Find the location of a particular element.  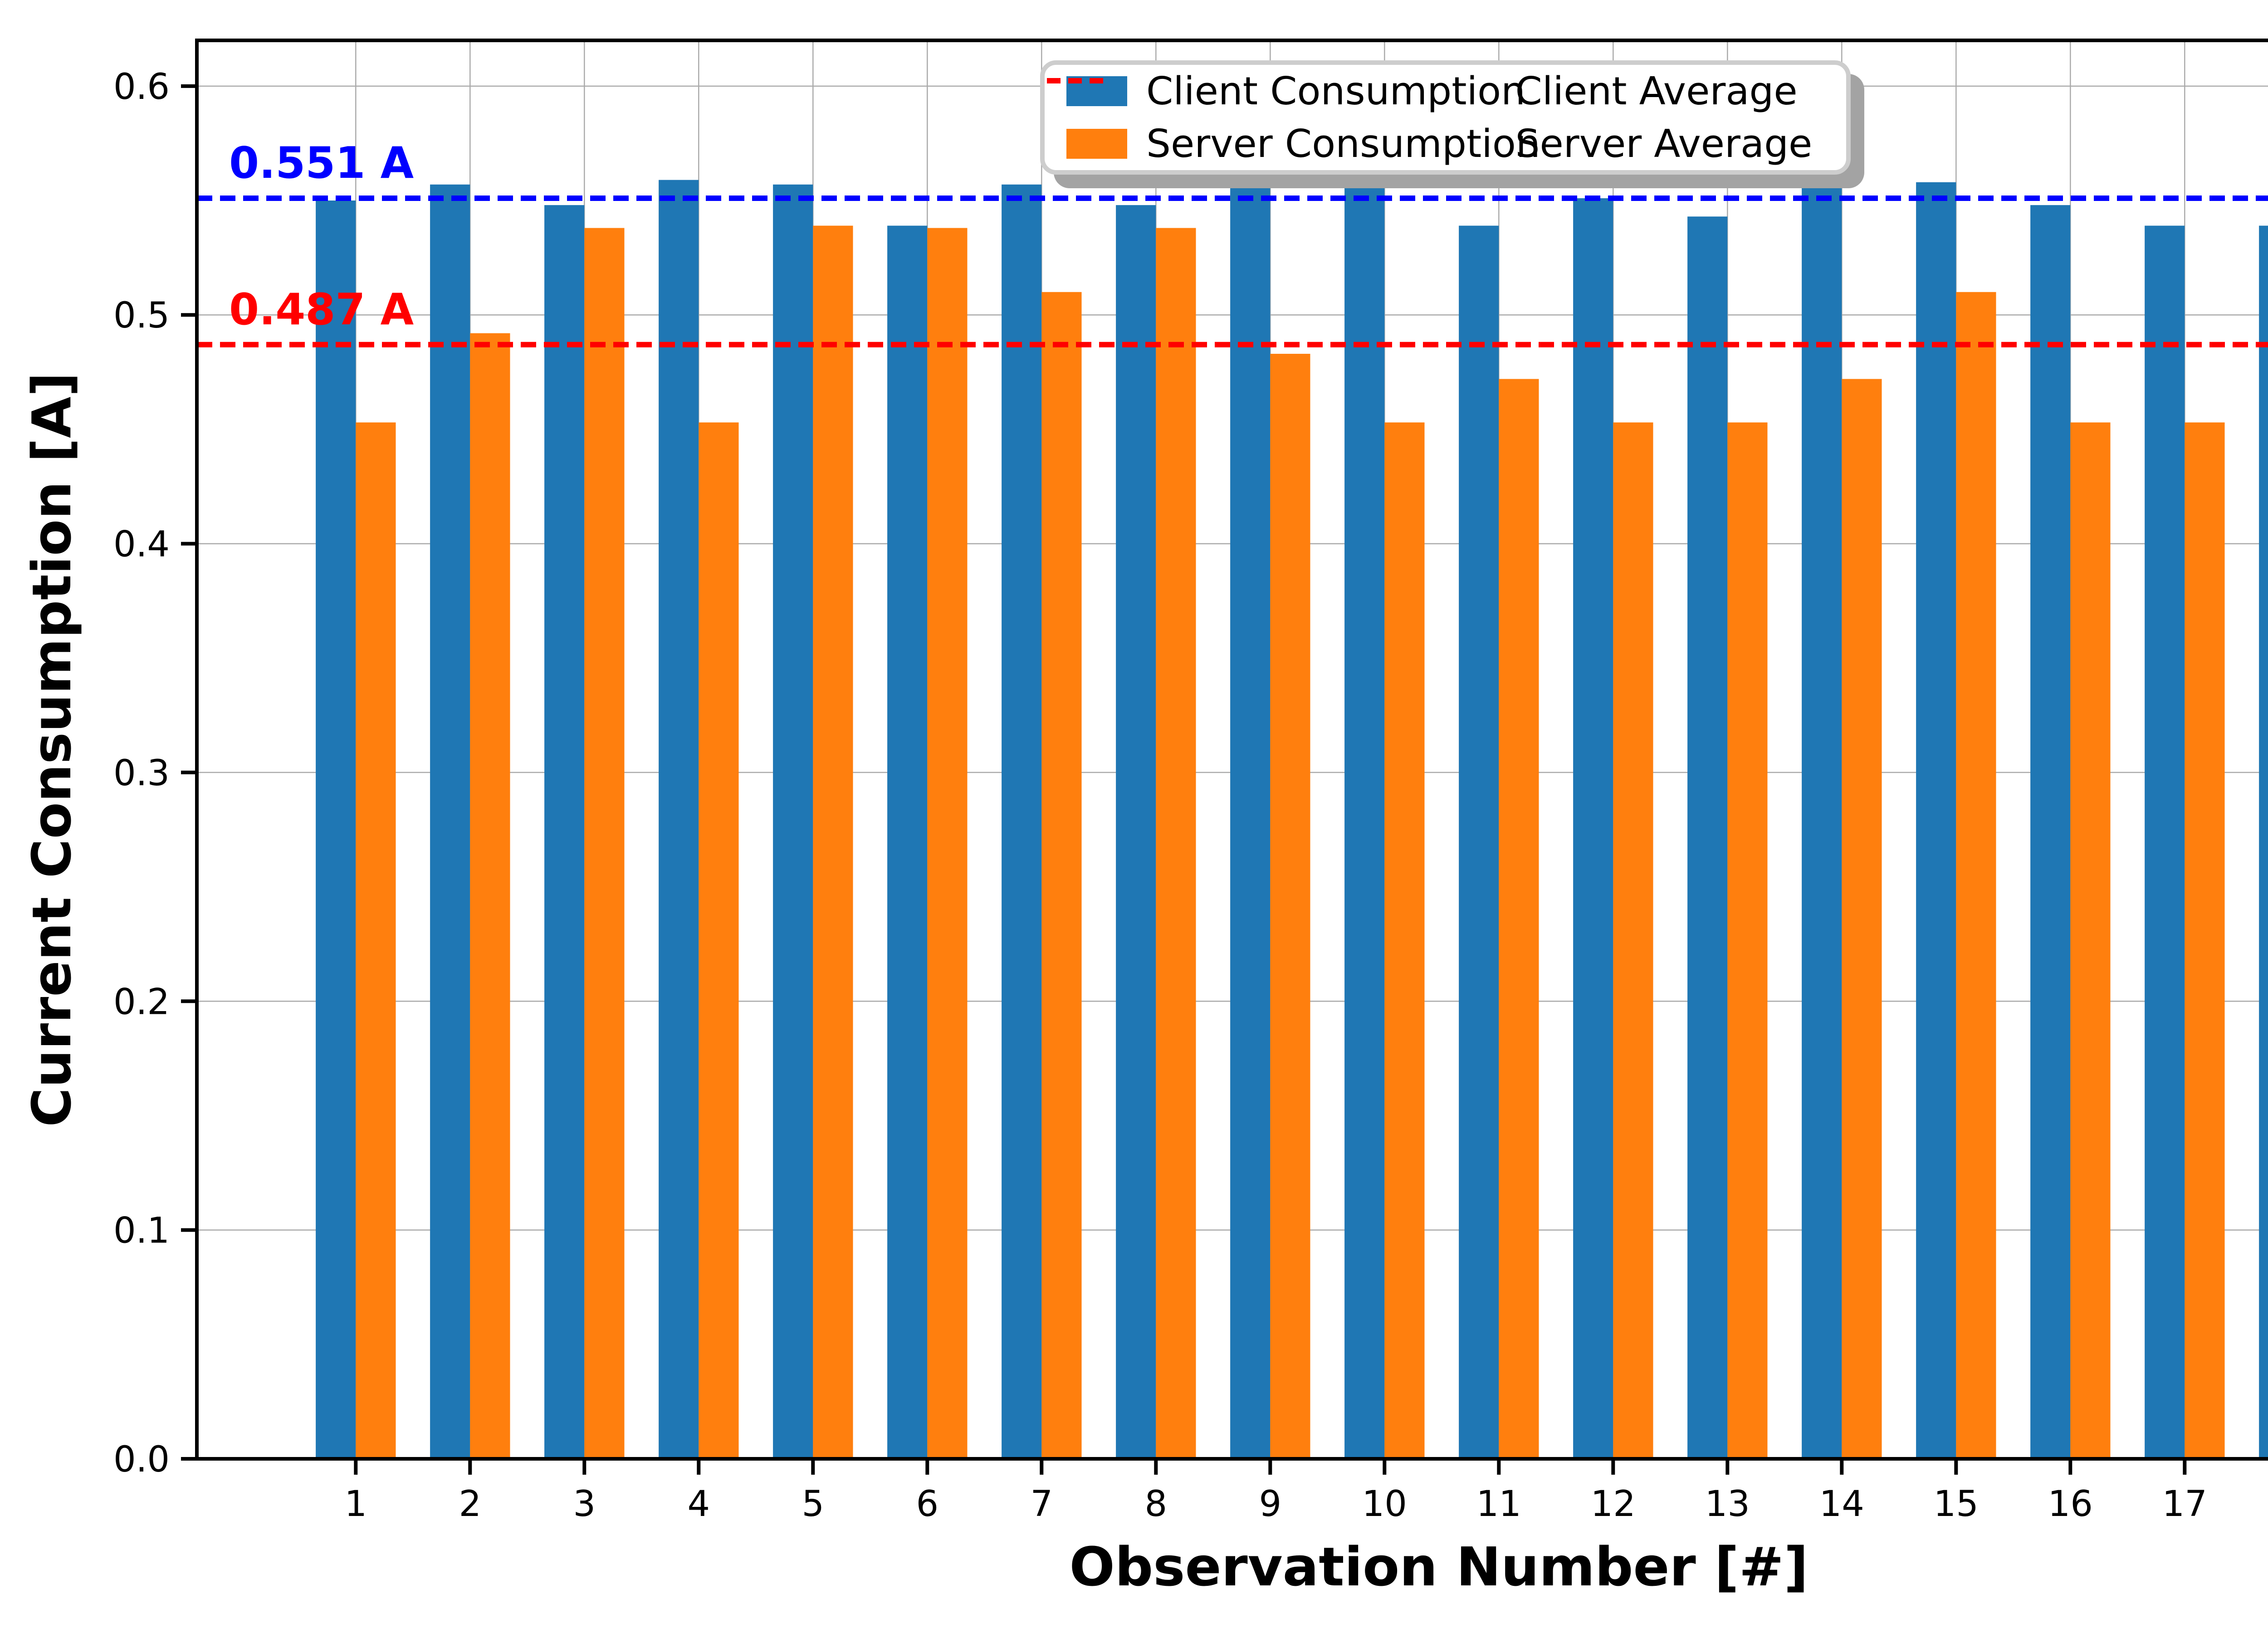

legend-label-client-consumption: Client Consumption is located at coordinates (1336, 91).